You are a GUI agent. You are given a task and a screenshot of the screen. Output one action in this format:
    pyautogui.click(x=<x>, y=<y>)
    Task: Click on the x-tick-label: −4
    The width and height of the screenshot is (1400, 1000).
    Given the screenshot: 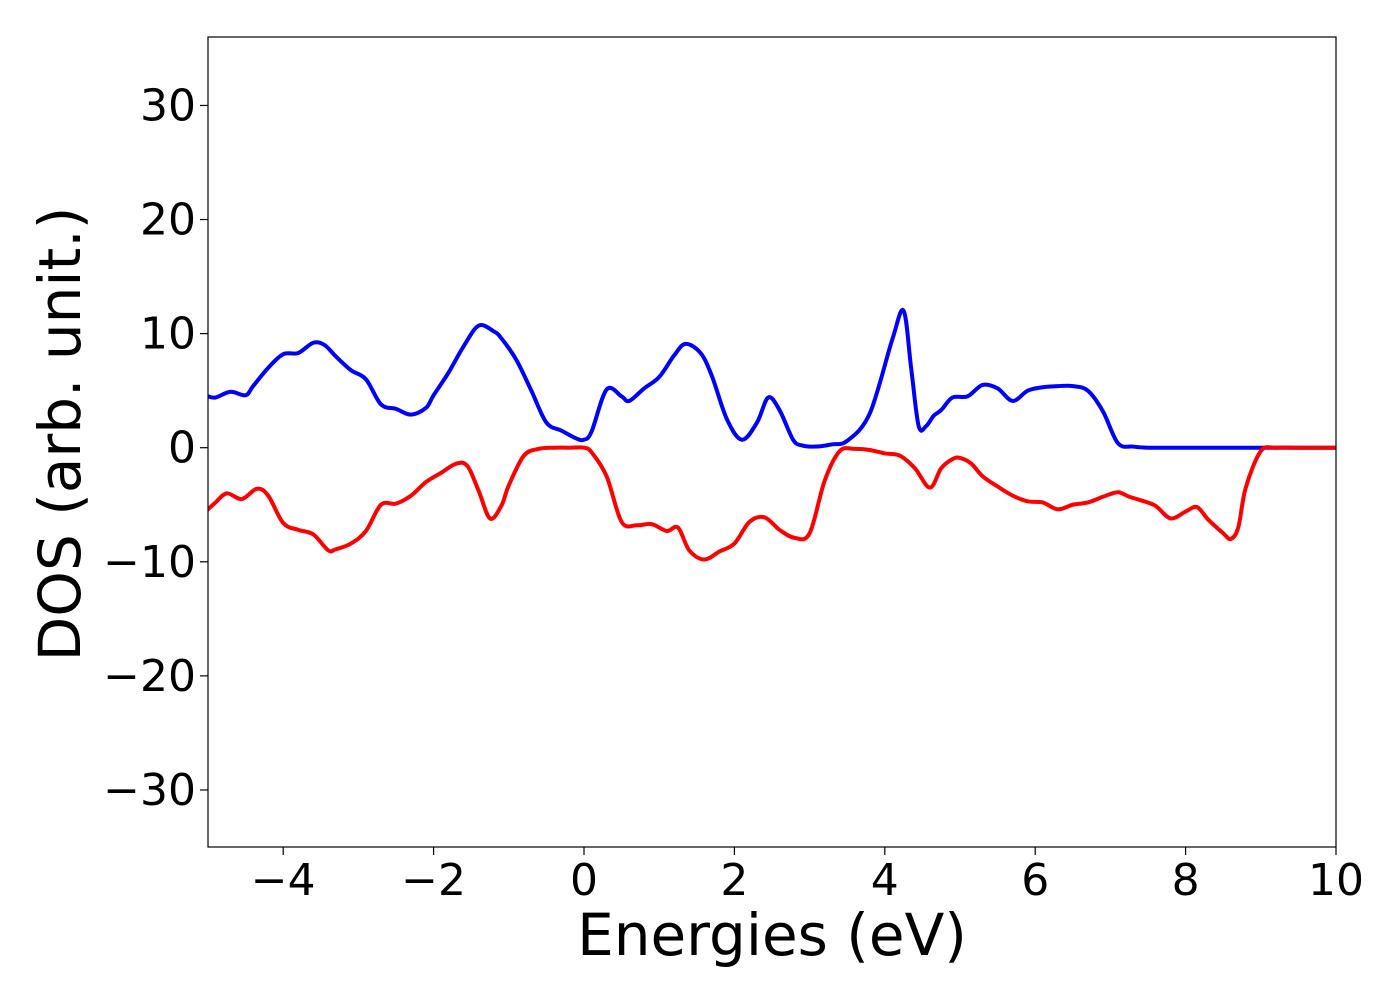 What is the action you would take?
    pyautogui.click(x=283, y=880)
    